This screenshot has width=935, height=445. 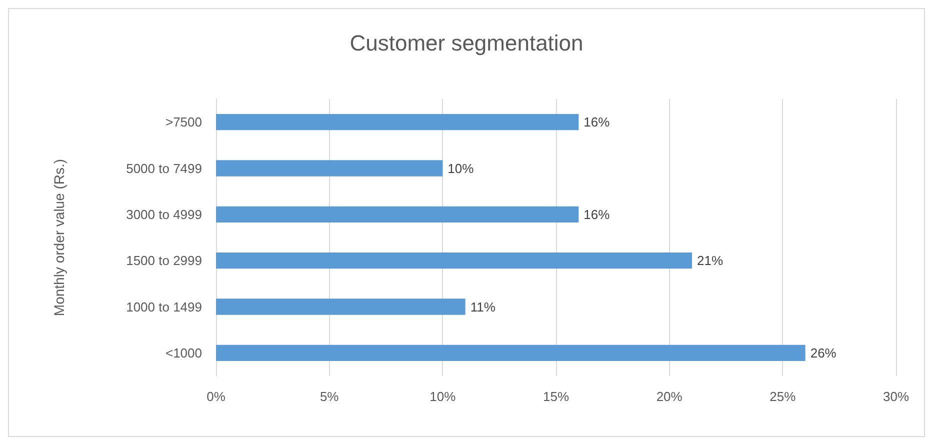 I want to click on y-tick-label: 1500 to 2999, so click(x=164, y=260).